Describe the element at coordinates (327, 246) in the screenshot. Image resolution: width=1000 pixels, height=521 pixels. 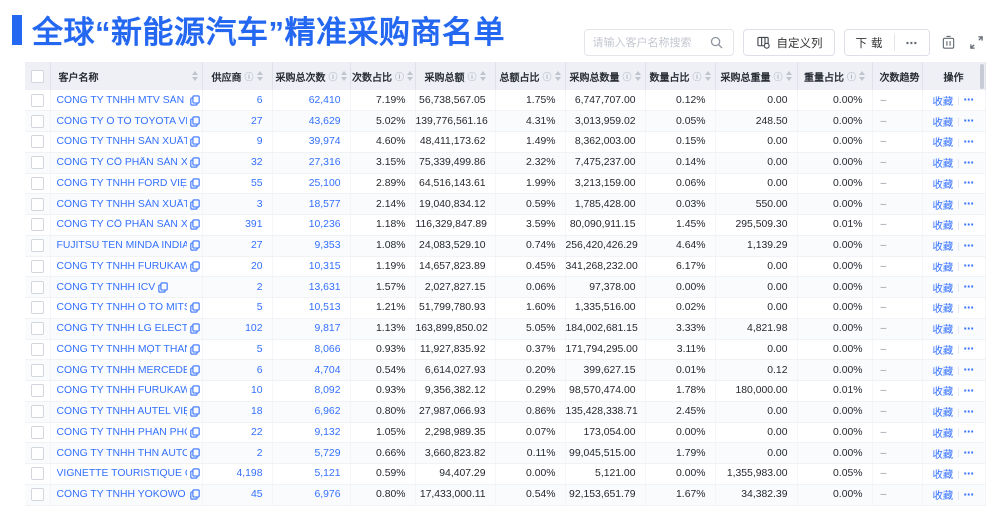
I see `purchase-times-link: 9,353` at that location.